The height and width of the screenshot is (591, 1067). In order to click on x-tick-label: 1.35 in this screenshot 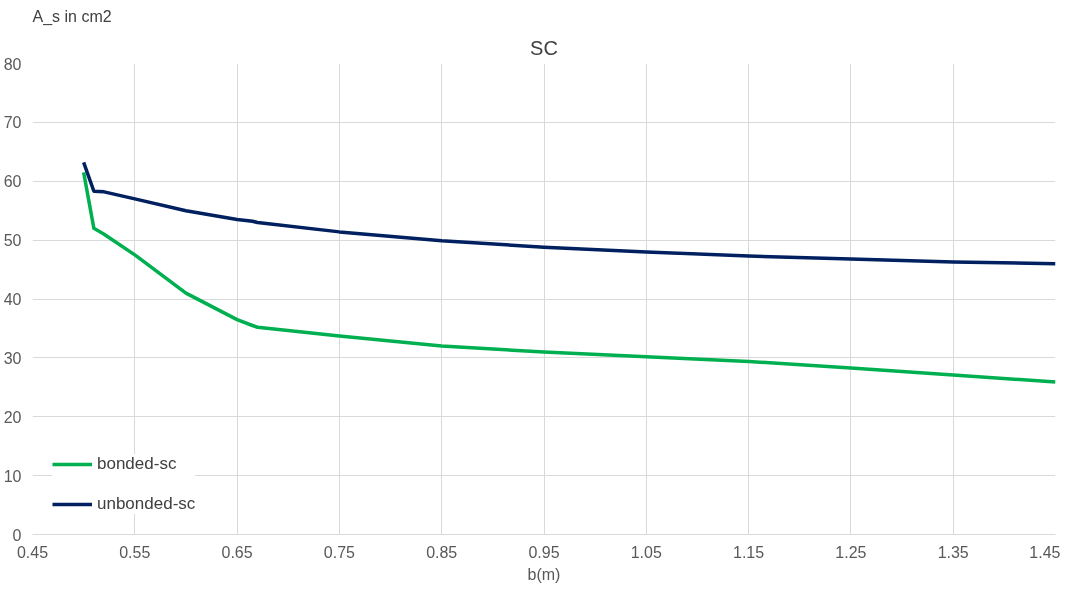, I will do `click(953, 552)`.